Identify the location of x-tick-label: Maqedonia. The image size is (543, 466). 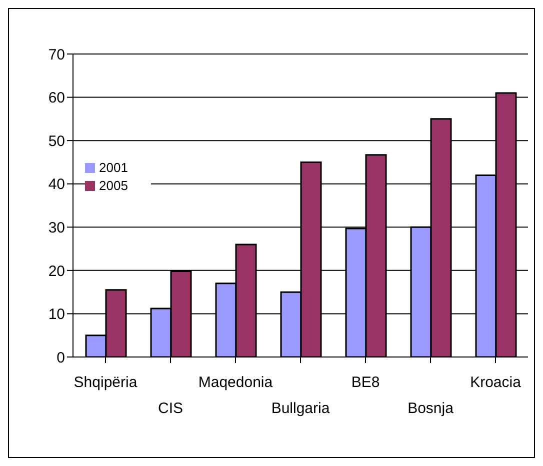
(236, 382).